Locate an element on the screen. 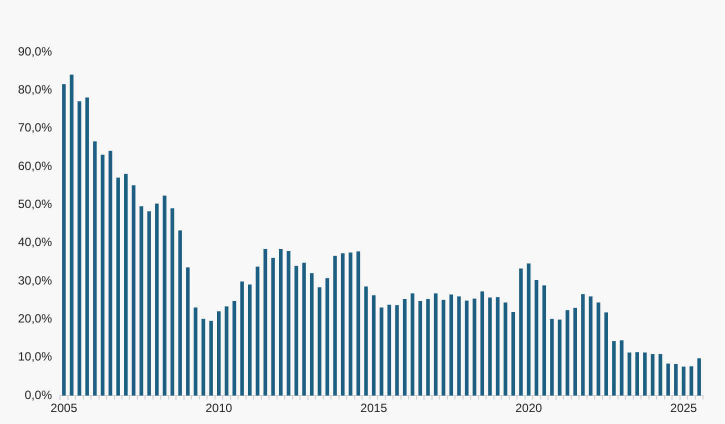 This screenshot has height=424, width=725. x-tick-label: 2005 is located at coordinates (64, 408).